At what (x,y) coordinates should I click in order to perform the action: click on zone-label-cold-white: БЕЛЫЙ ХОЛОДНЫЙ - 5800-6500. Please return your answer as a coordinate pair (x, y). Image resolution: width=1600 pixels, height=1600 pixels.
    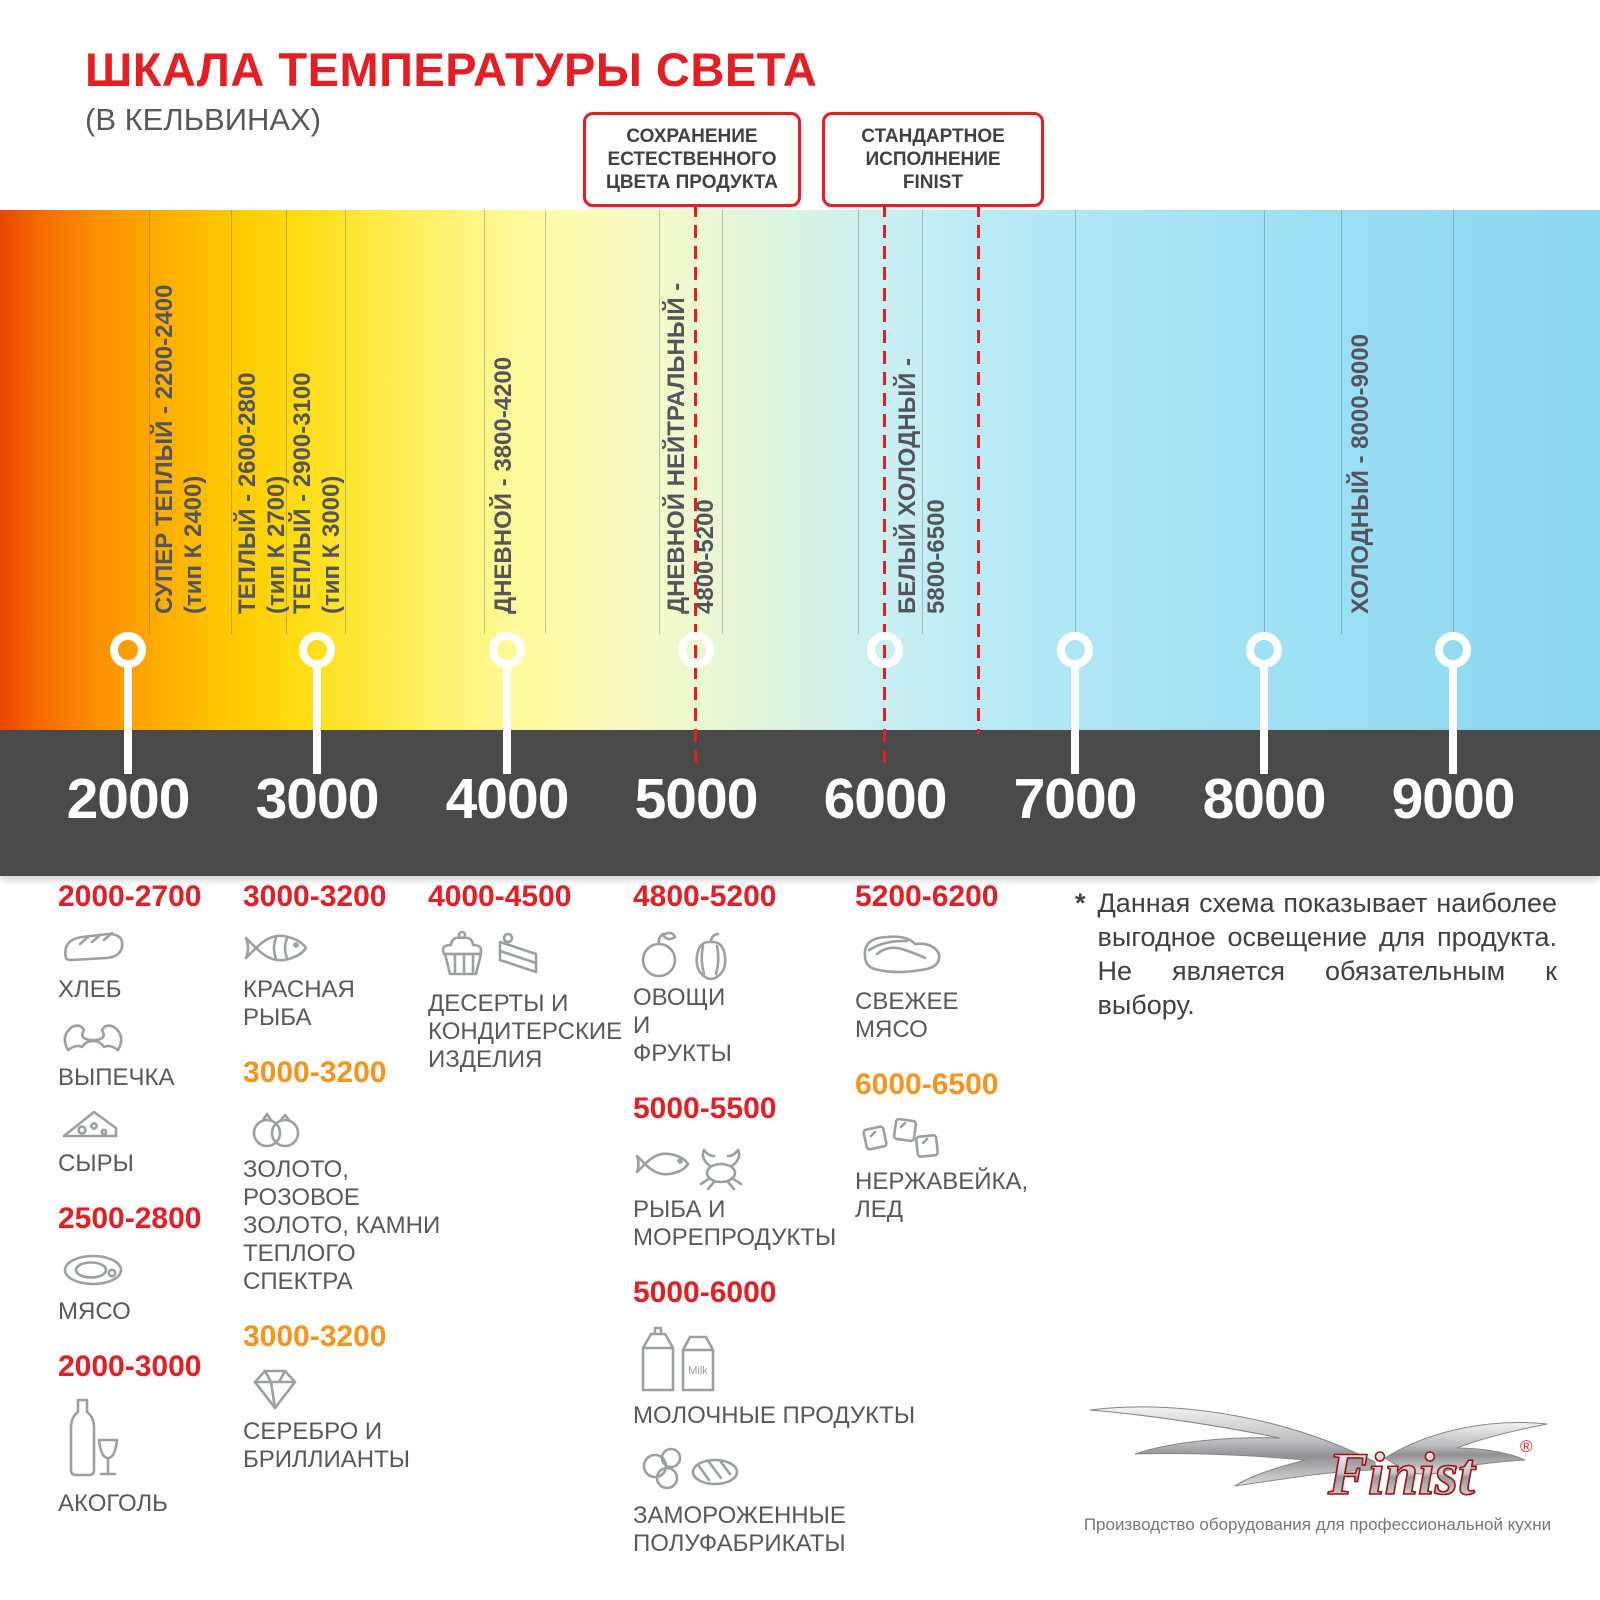
    Looking at the image, I should click on (922, 486).